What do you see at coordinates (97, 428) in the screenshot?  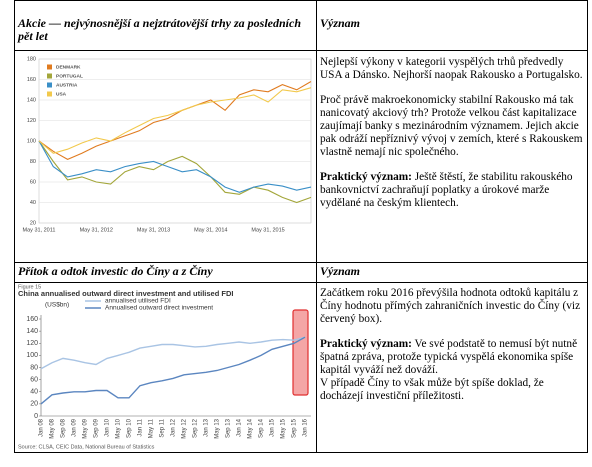 I see `x-tick-label: Sep 09` at bounding box center [97, 428].